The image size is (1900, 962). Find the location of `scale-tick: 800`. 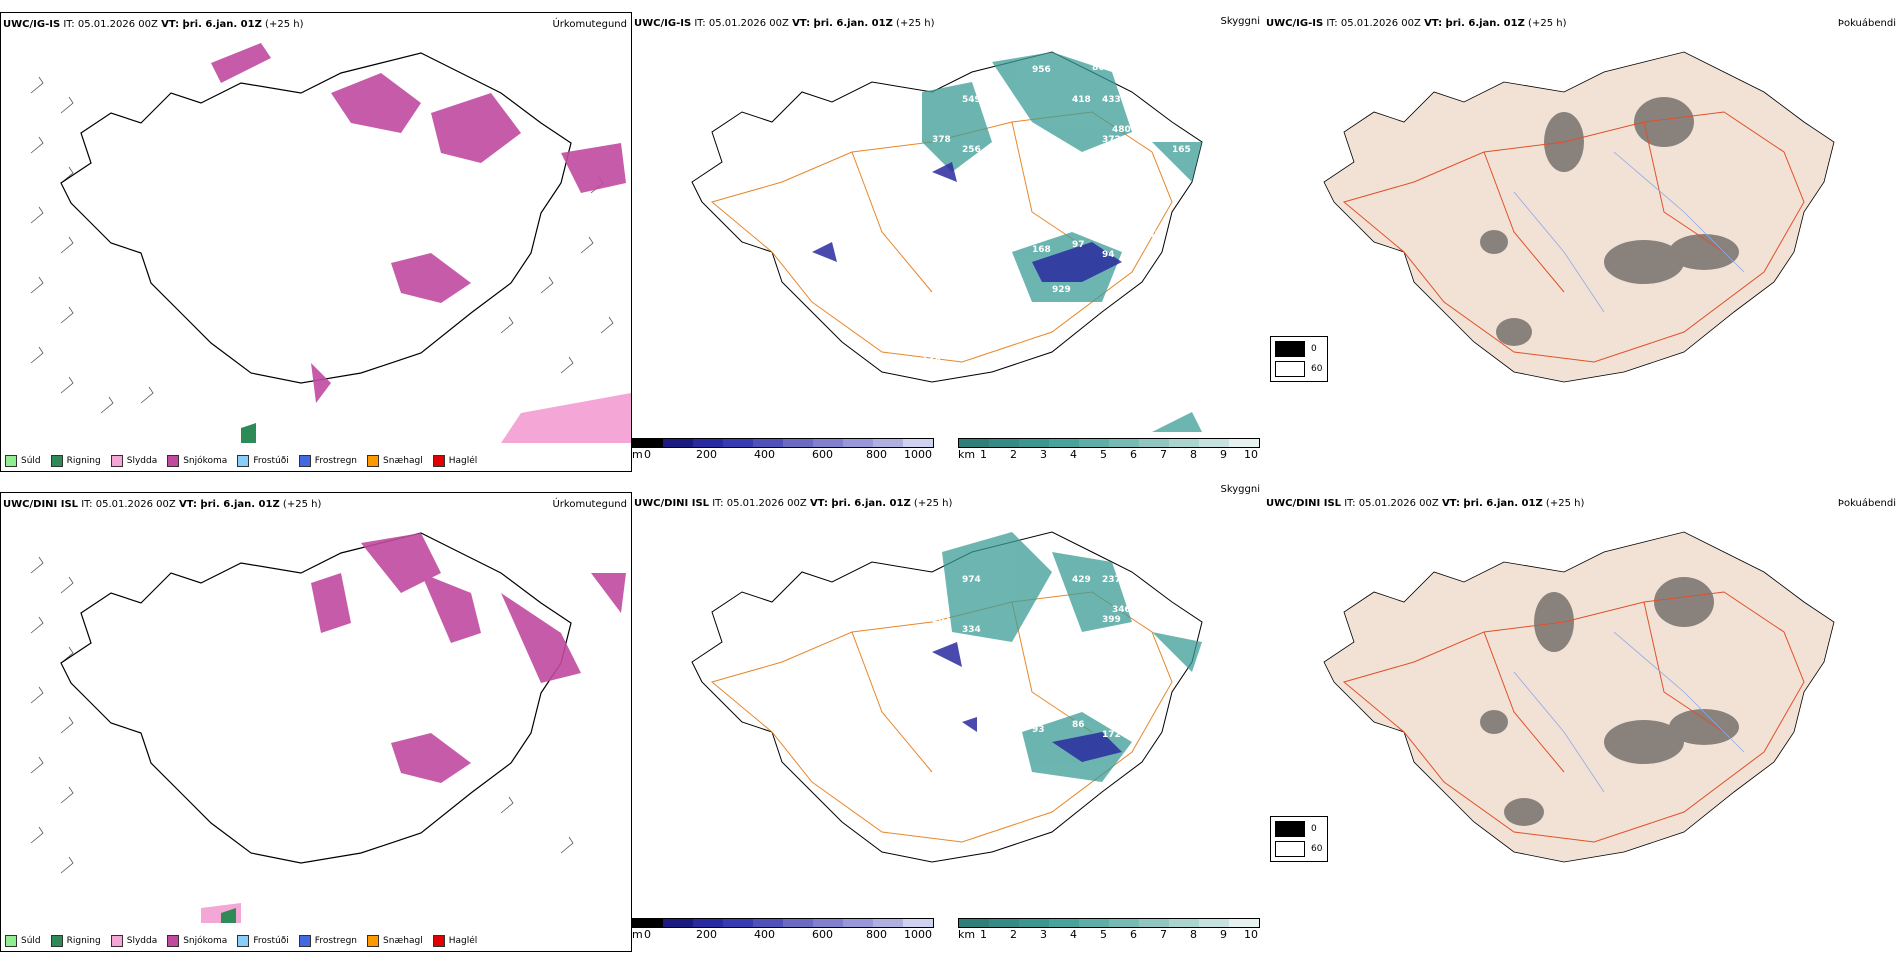

scale-tick: 800 is located at coordinates (876, 454).